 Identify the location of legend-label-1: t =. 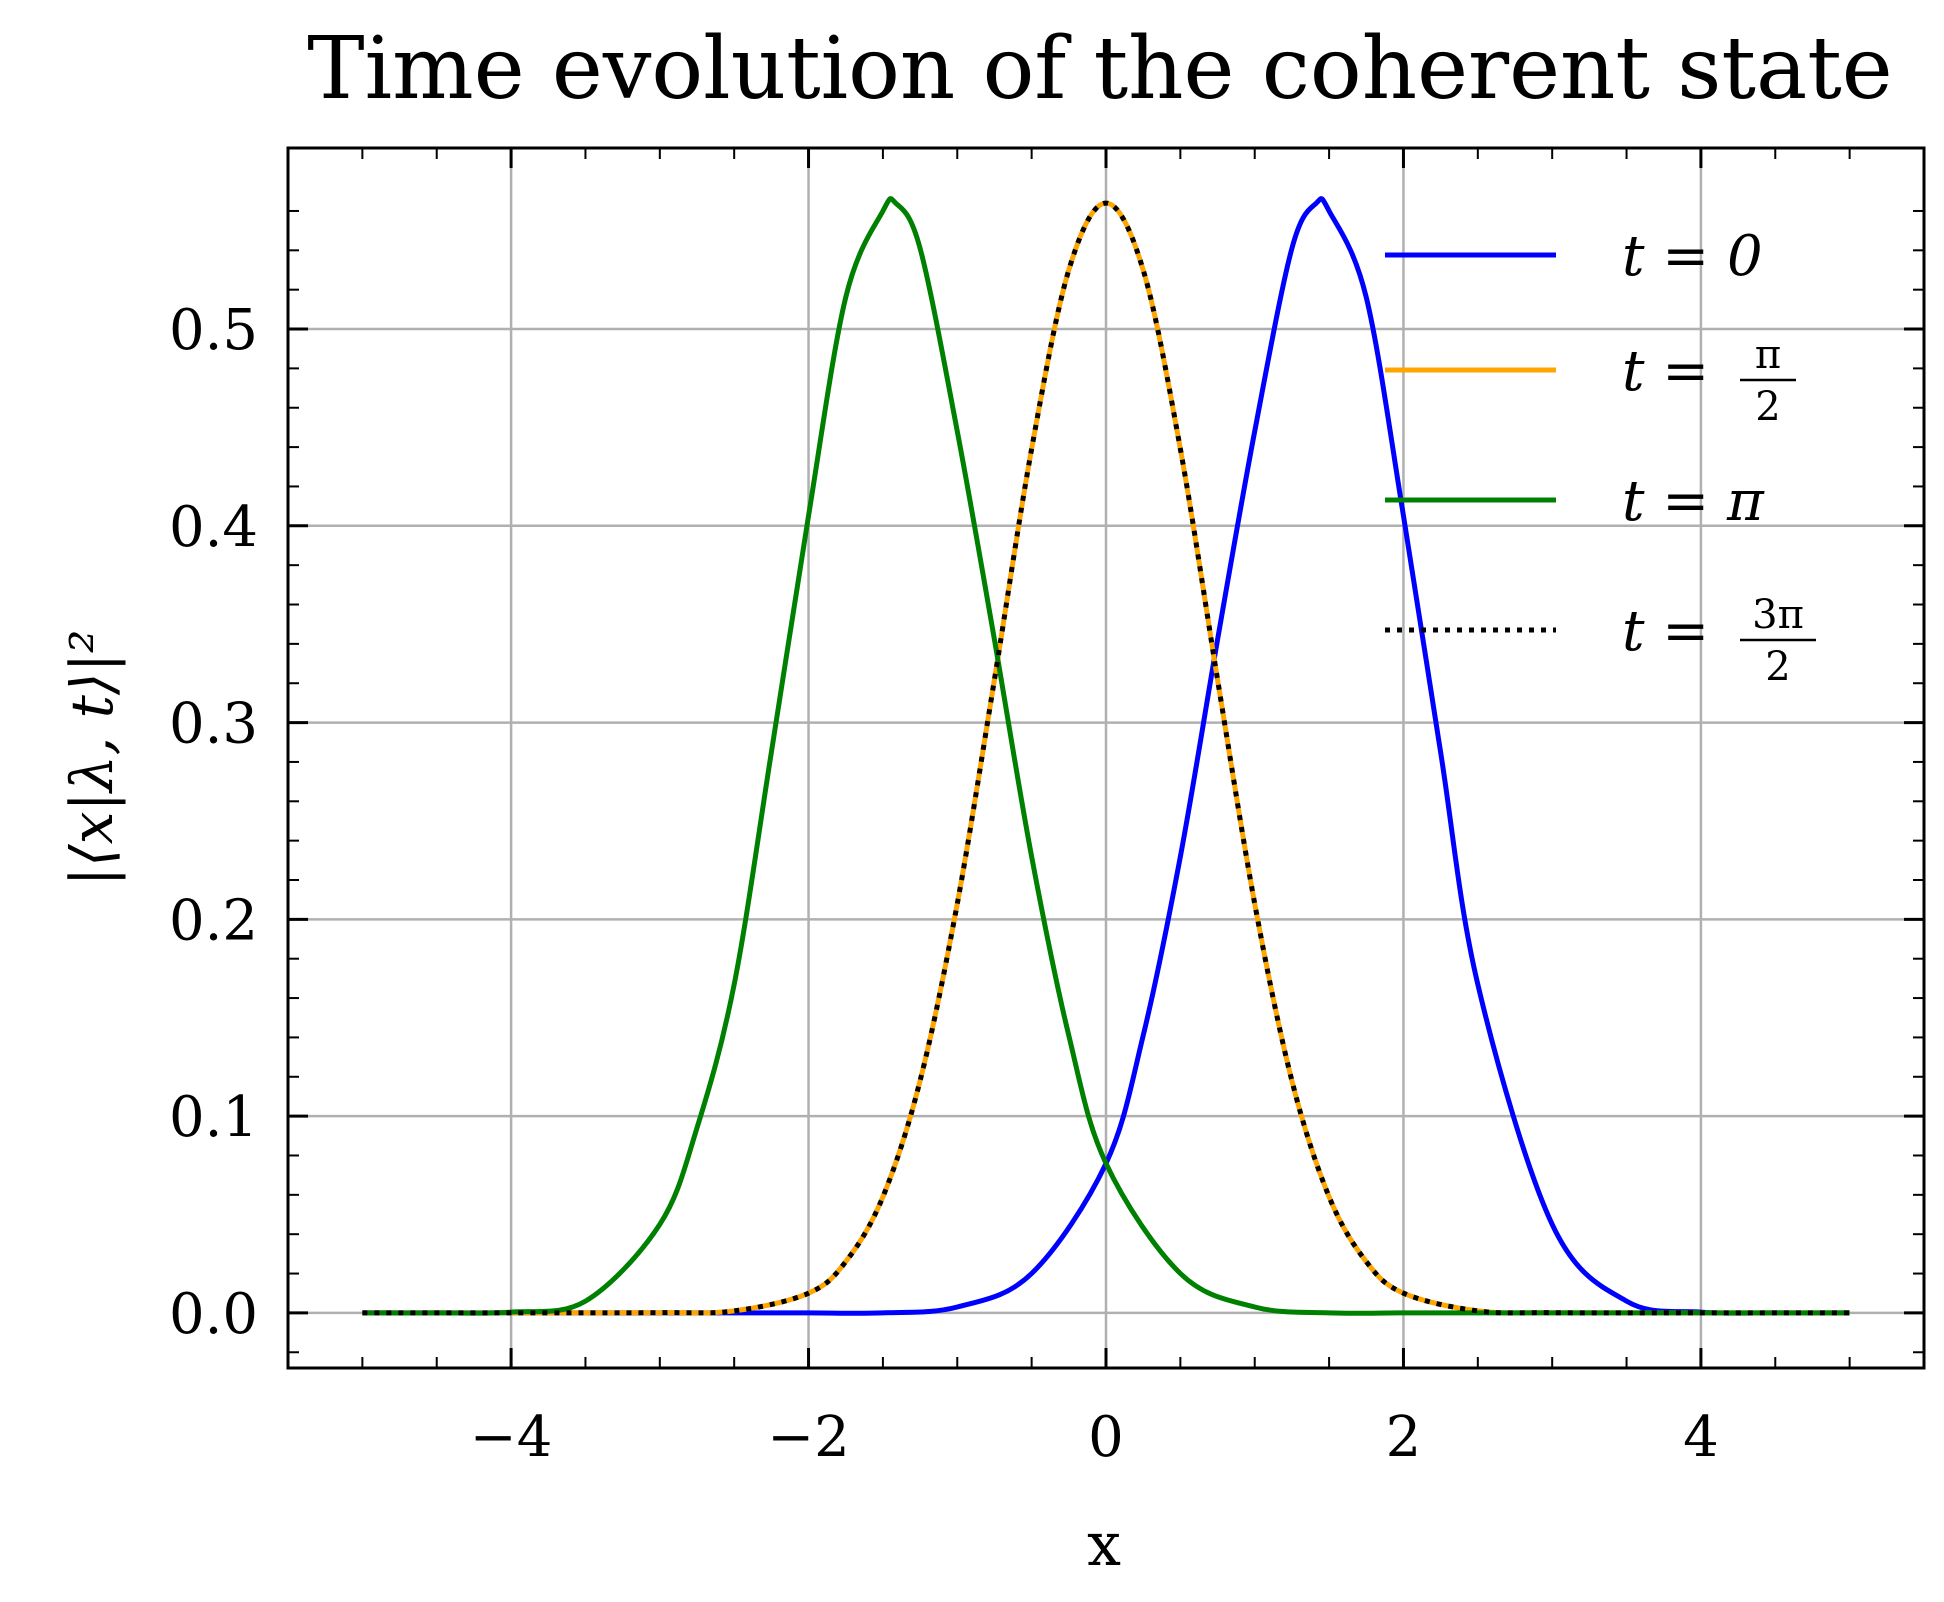
(1665, 371).